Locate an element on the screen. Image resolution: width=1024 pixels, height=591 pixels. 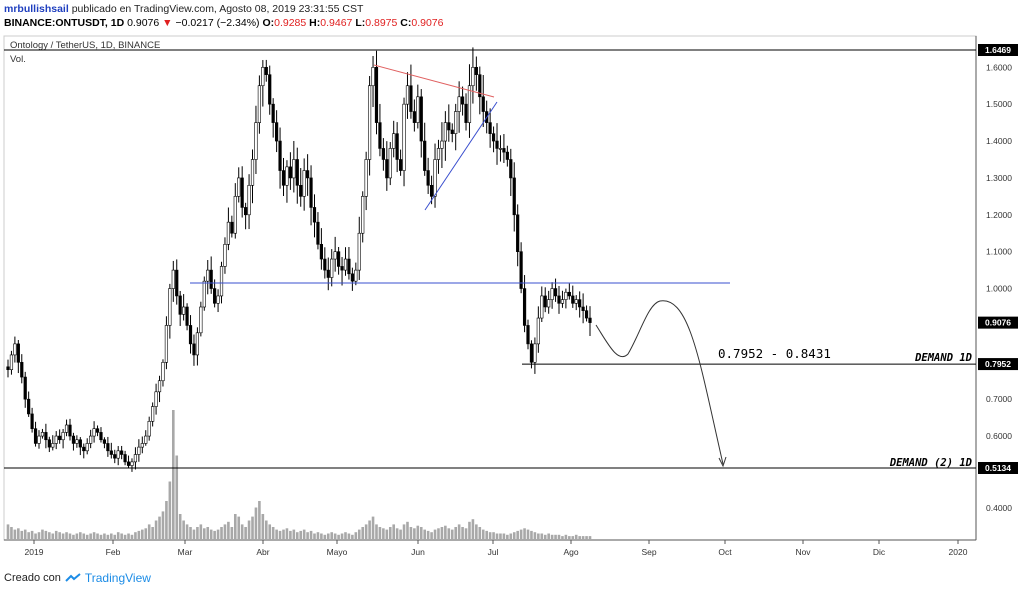
price-label-text: 0.7952 is located at coordinates (998, 364).